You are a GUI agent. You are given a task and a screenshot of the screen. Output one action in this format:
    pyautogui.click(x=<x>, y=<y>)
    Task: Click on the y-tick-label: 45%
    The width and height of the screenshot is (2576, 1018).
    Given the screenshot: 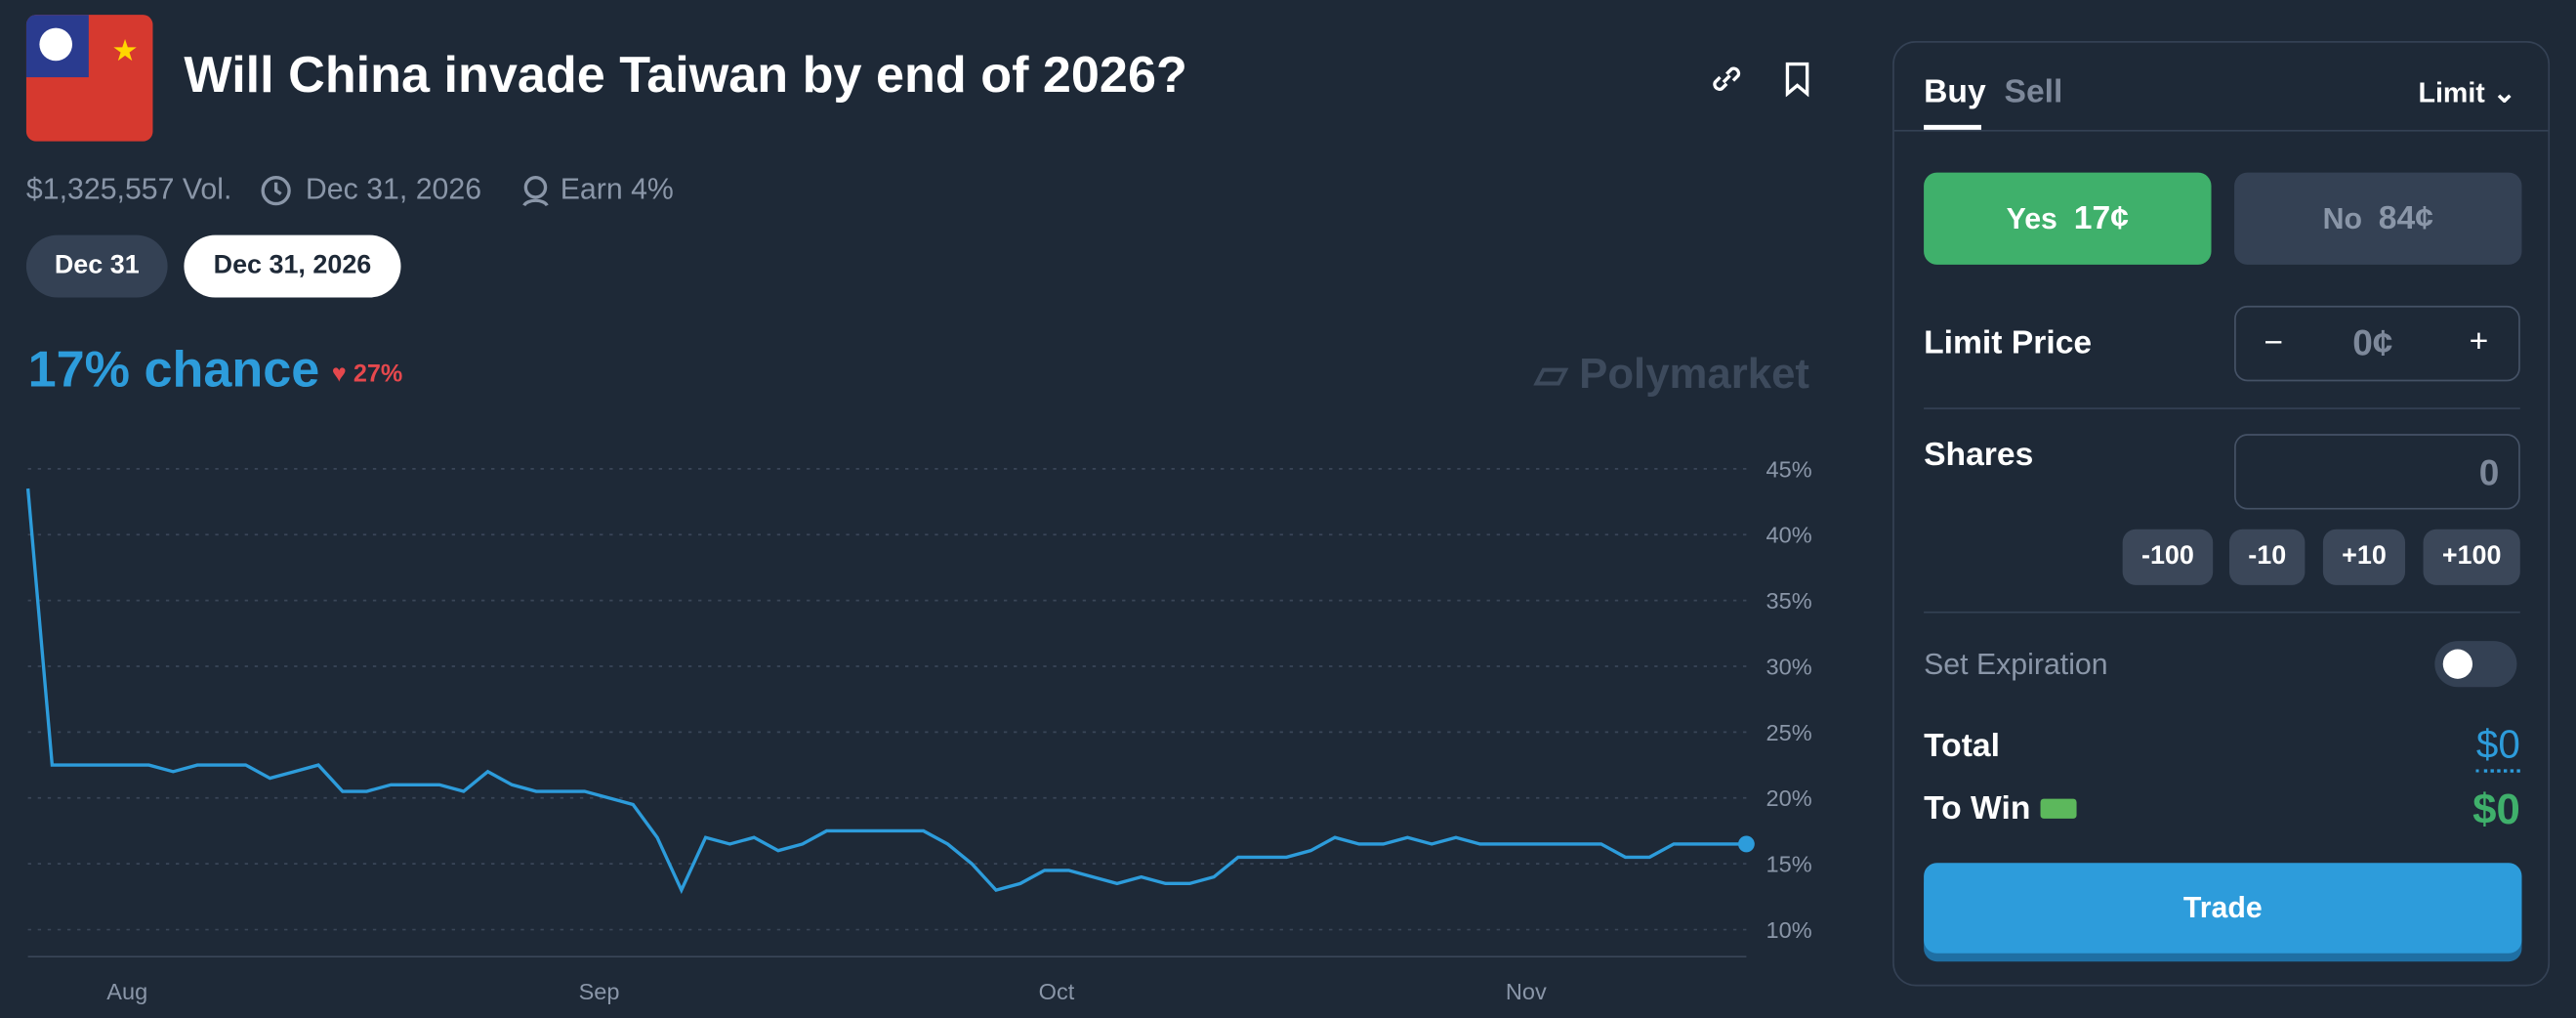 What is the action you would take?
    pyautogui.click(x=1789, y=469)
    